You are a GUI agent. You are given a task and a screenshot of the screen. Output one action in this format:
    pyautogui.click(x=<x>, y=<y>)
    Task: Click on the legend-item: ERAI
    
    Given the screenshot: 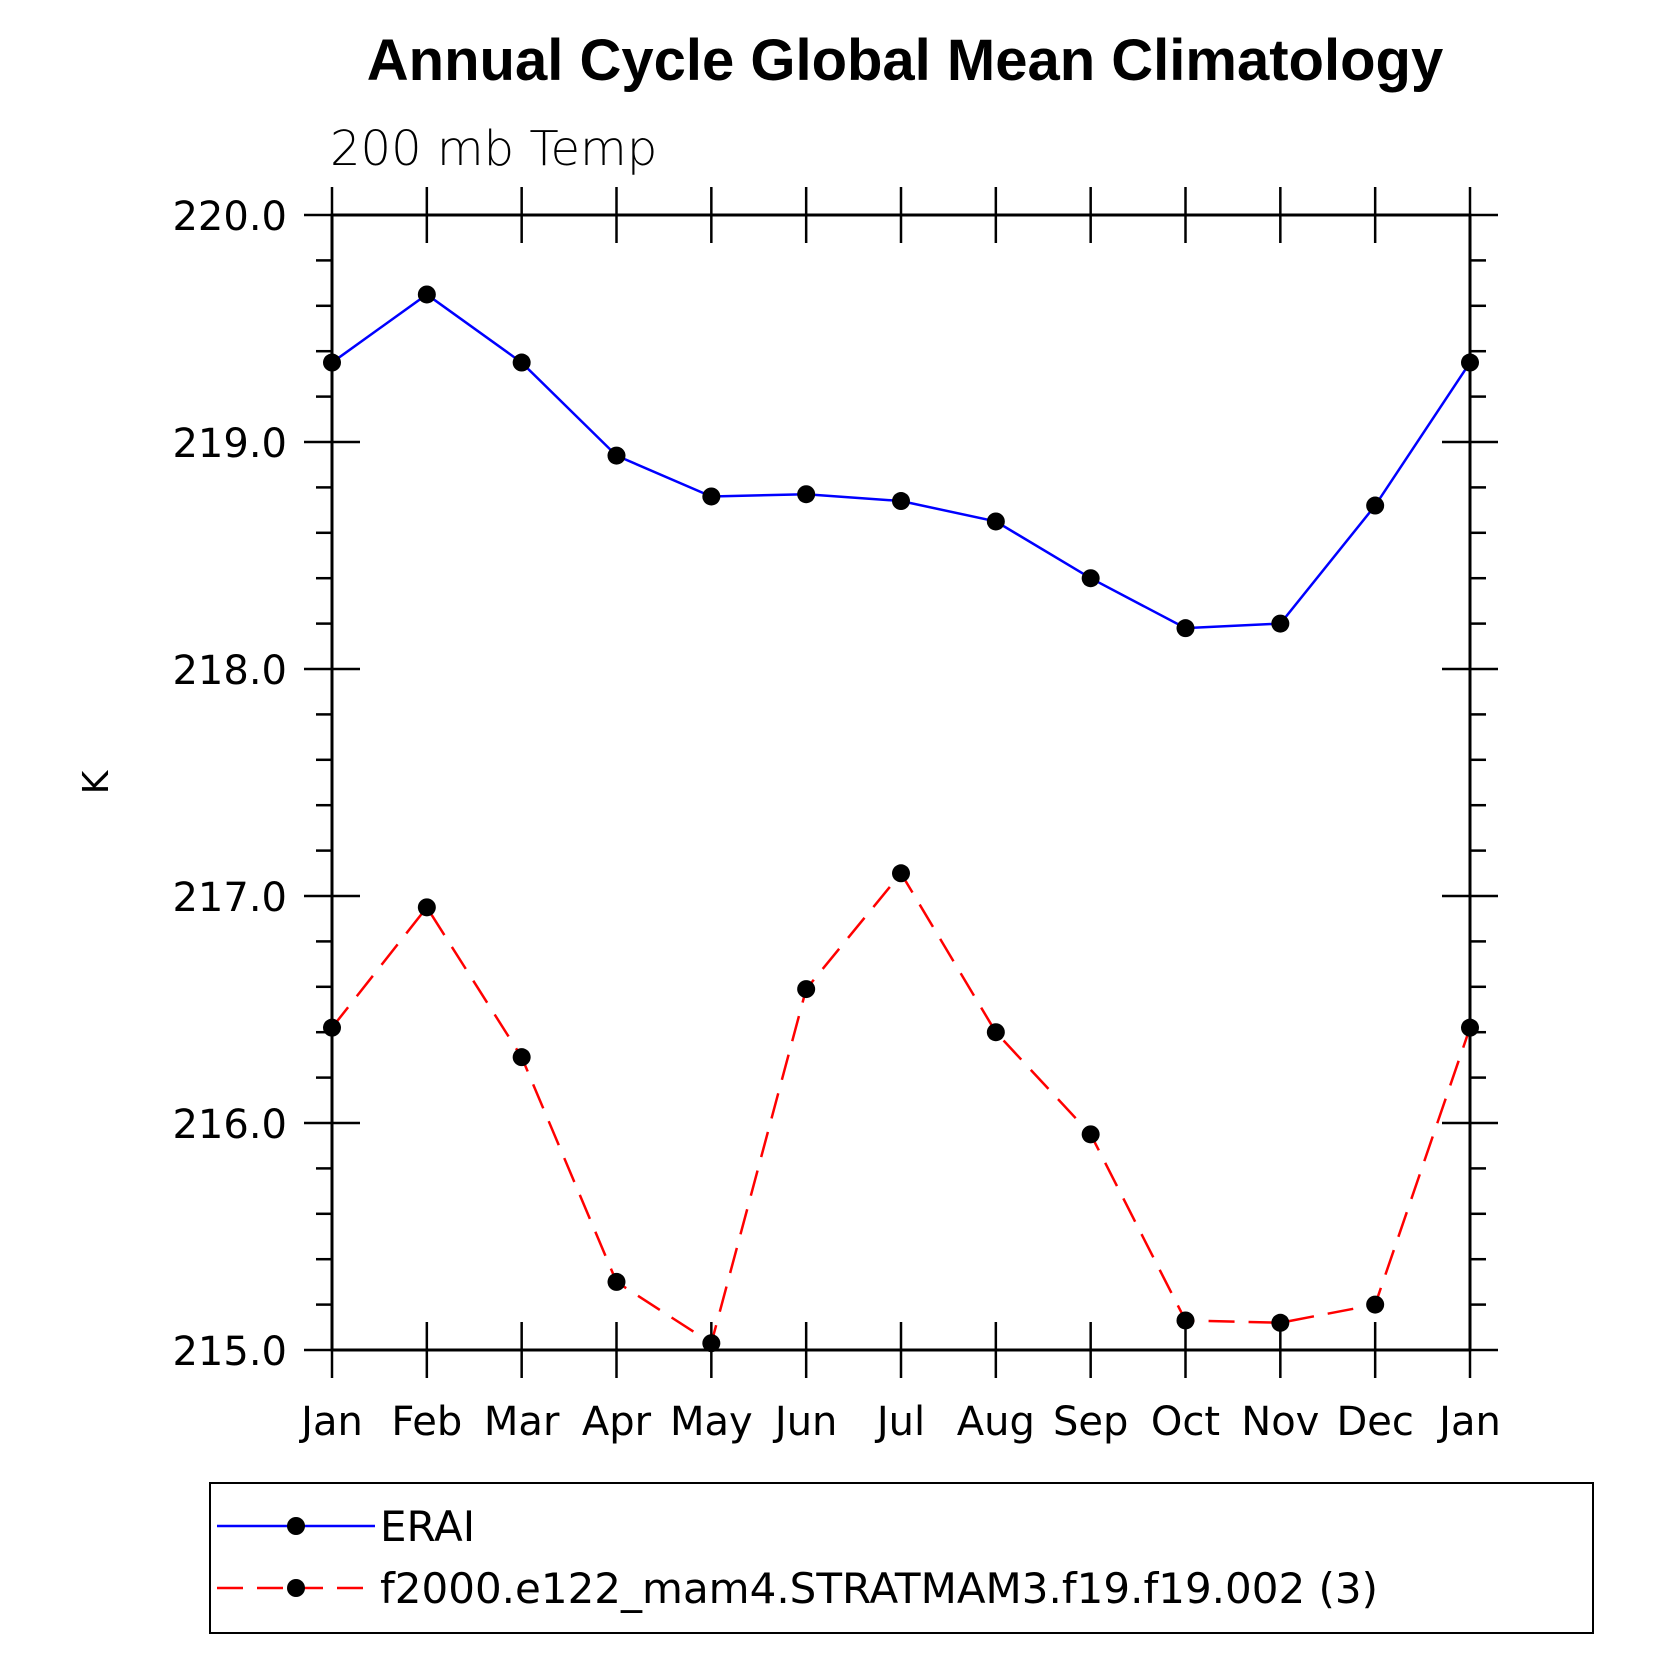 What is the action you would take?
    pyautogui.click(x=346, y=1526)
    